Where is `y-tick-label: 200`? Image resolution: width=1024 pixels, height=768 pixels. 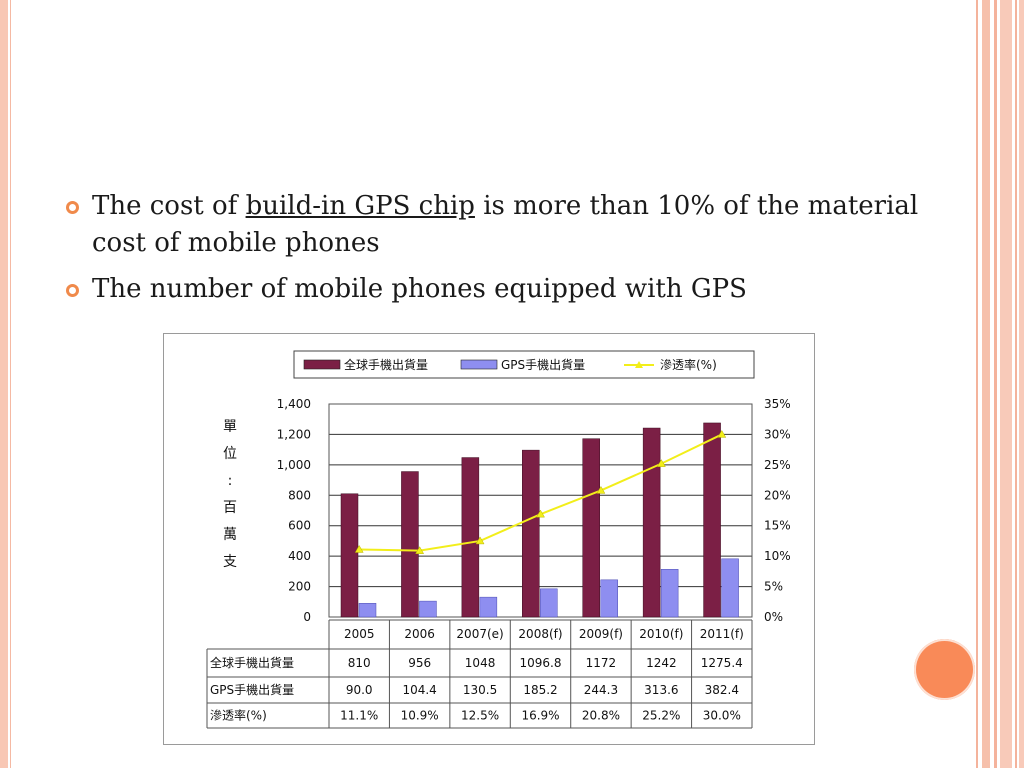
y-tick-label: 200 is located at coordinates (299, 587).